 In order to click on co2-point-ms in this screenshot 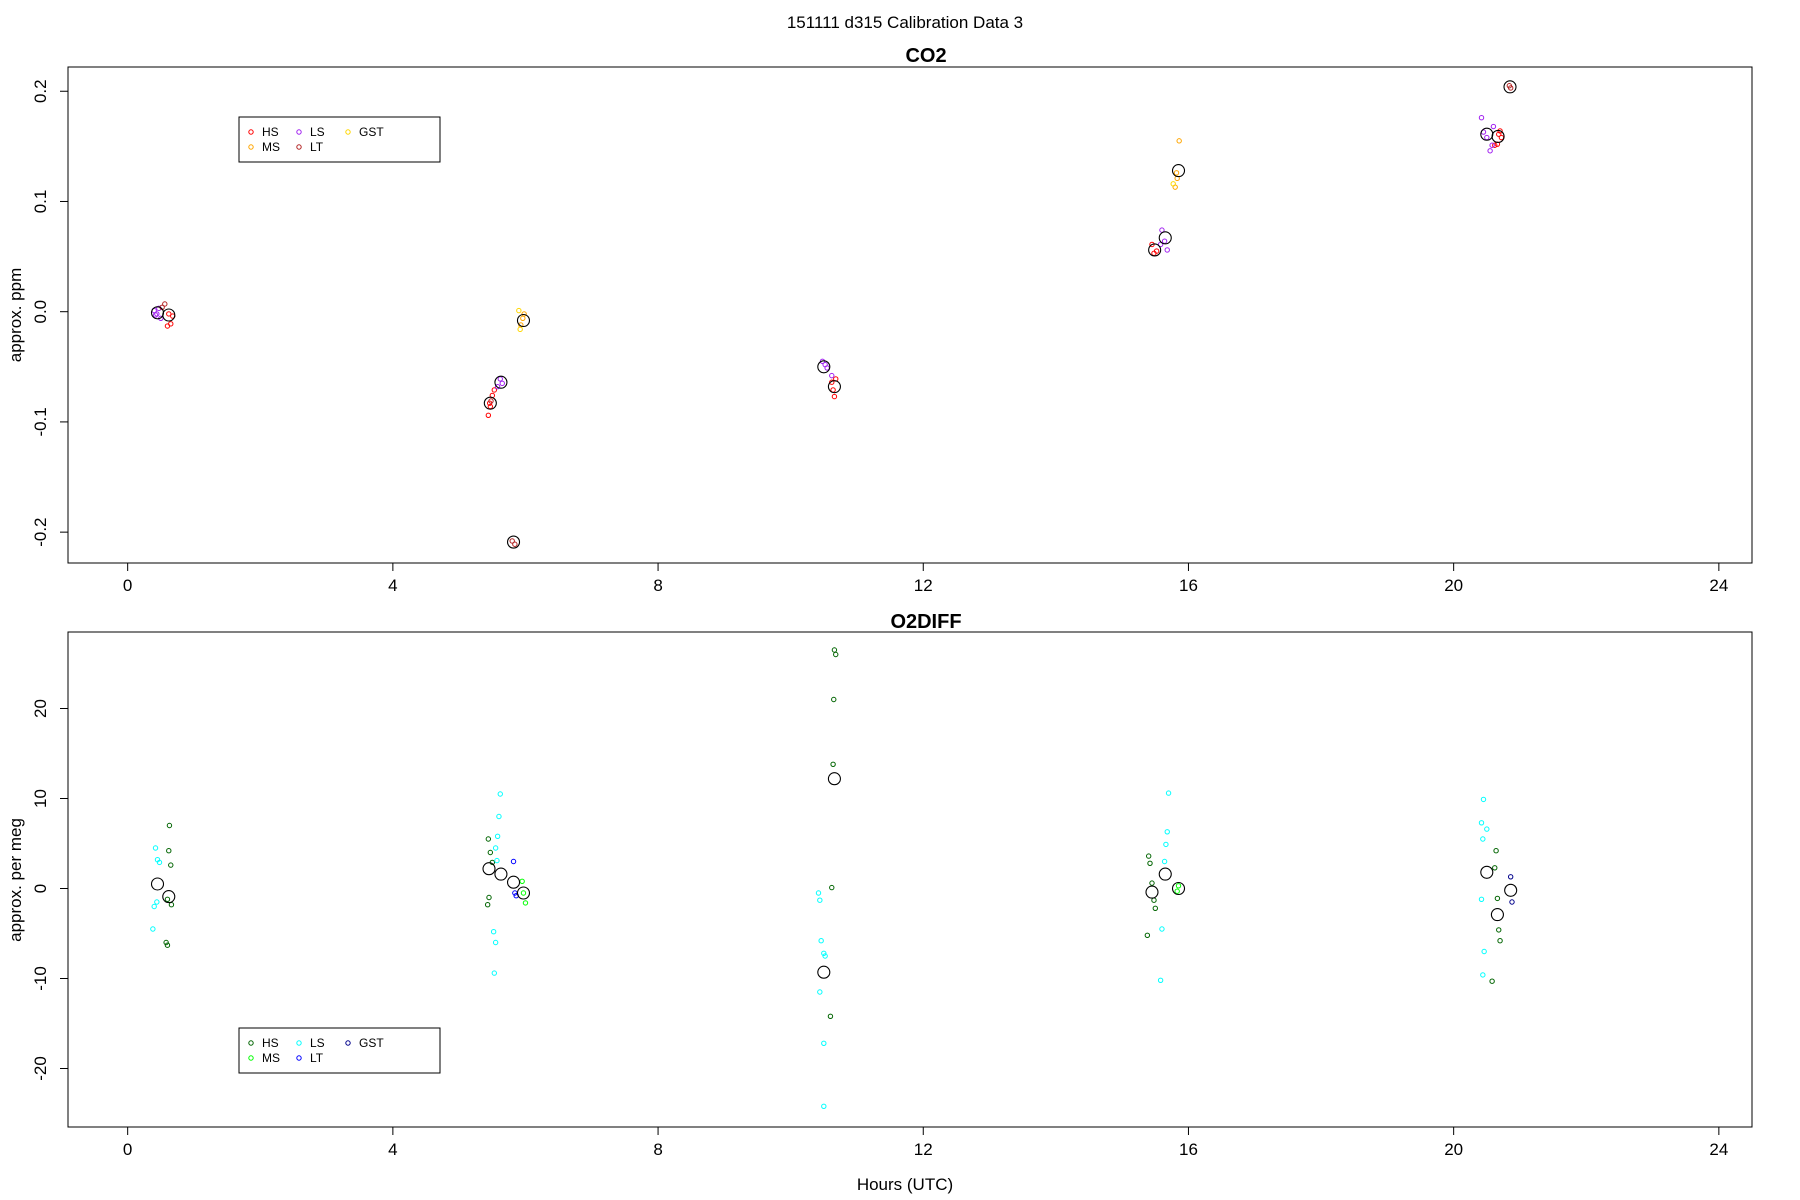, I will do `click(1176, 173)`.